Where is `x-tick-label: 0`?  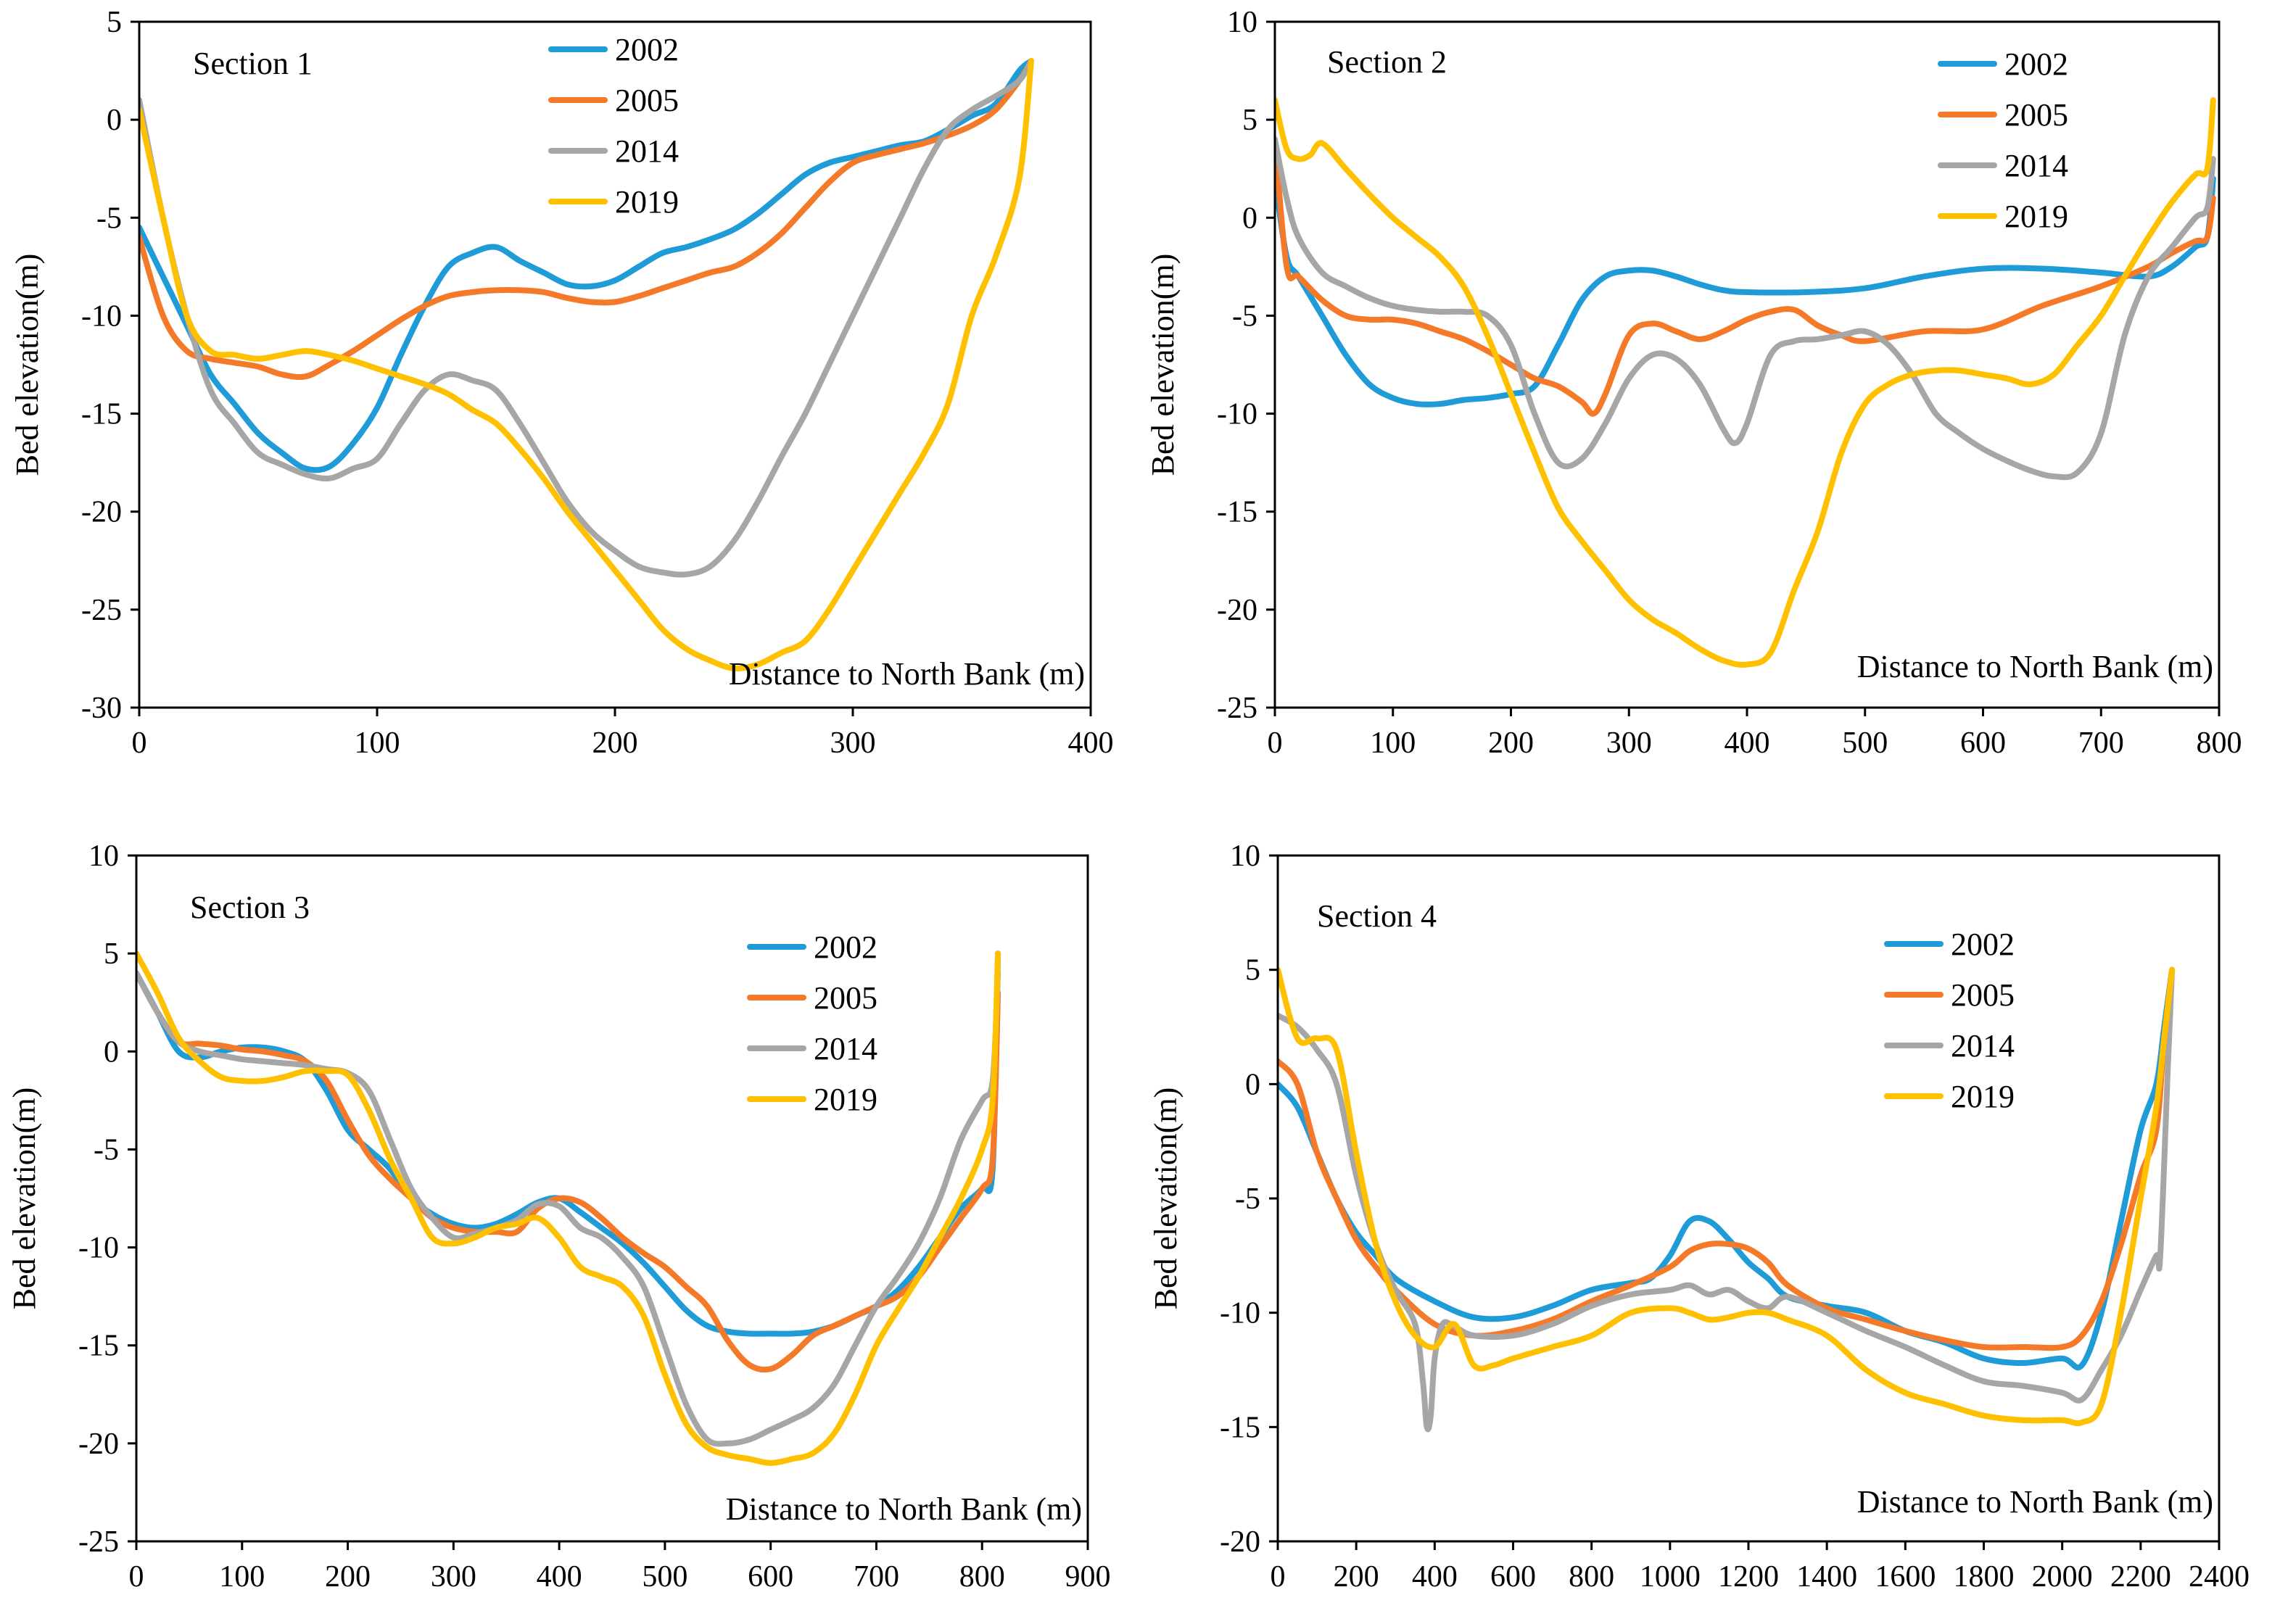 x-tick-label: 0 is located at coordinates (136, 1577).